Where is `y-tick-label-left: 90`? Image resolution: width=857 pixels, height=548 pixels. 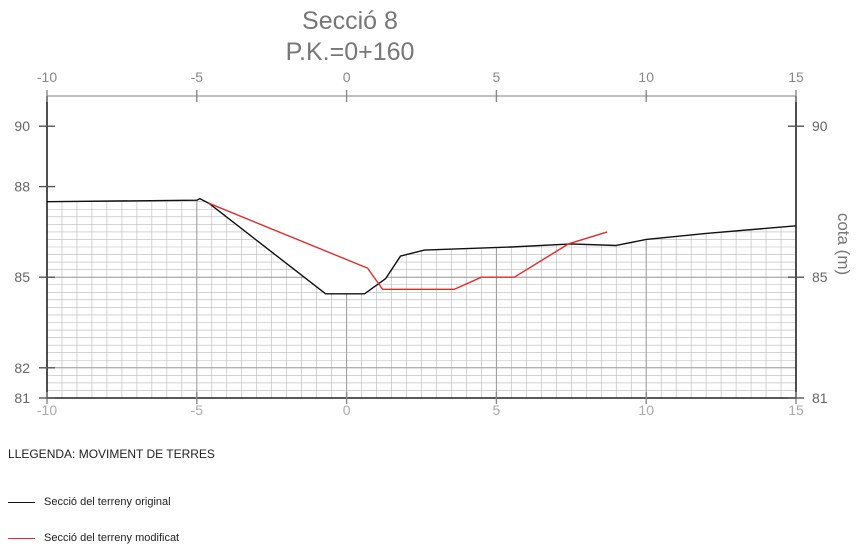
y-tick-label-left: 90 is located at coordinates (22, 126).